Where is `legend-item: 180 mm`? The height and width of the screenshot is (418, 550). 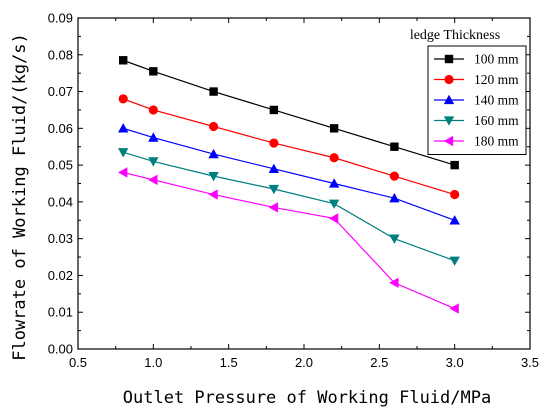
legend-item: 180 mm is located at coordinates (476, 141).